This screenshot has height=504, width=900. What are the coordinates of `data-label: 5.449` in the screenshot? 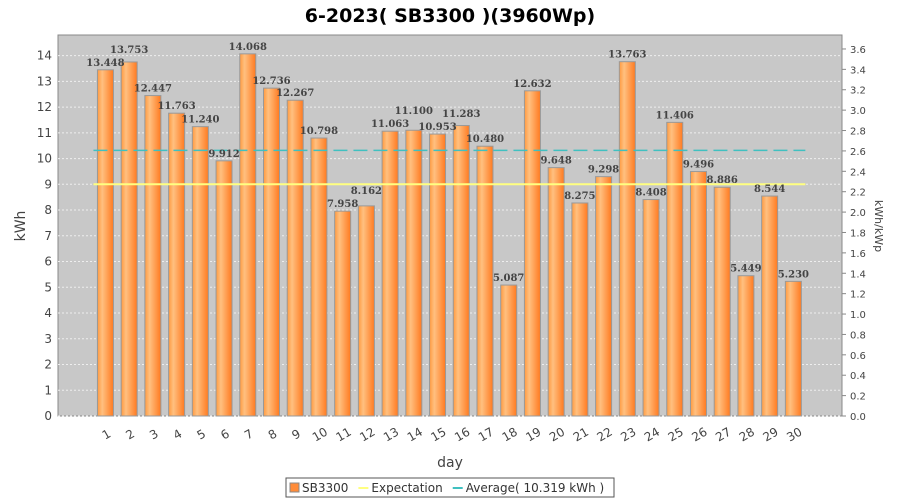 It's located at (745, 269).